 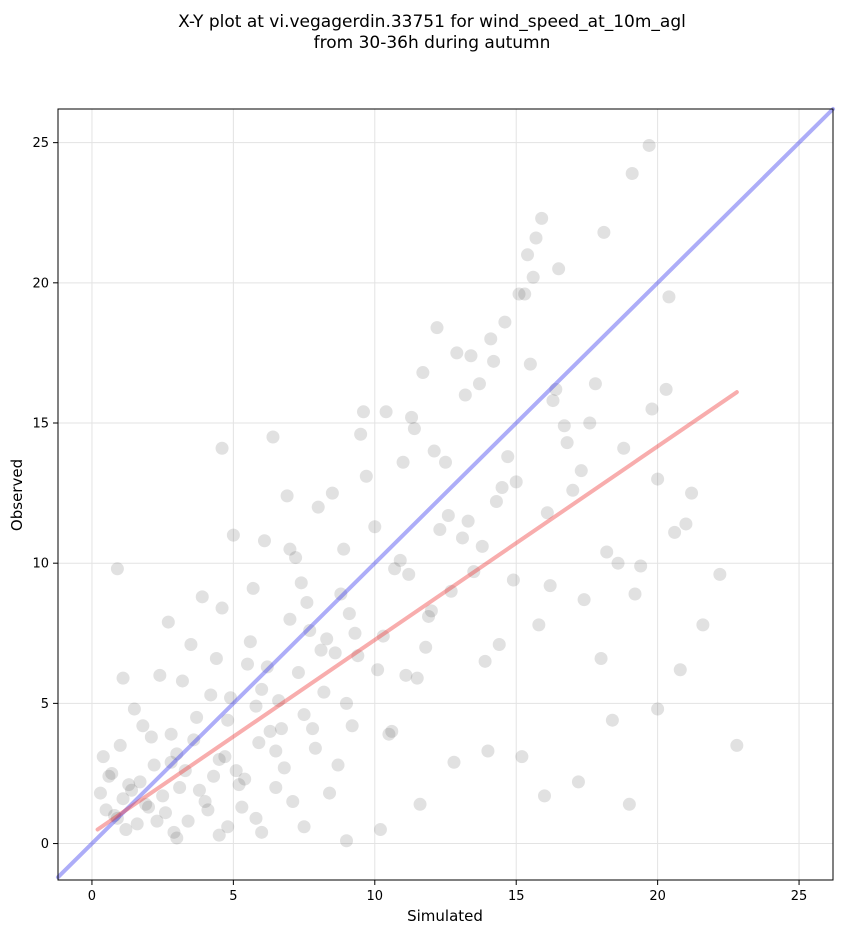 I want to click on y-tick-label-5: 25, so click(x=40, y=143).